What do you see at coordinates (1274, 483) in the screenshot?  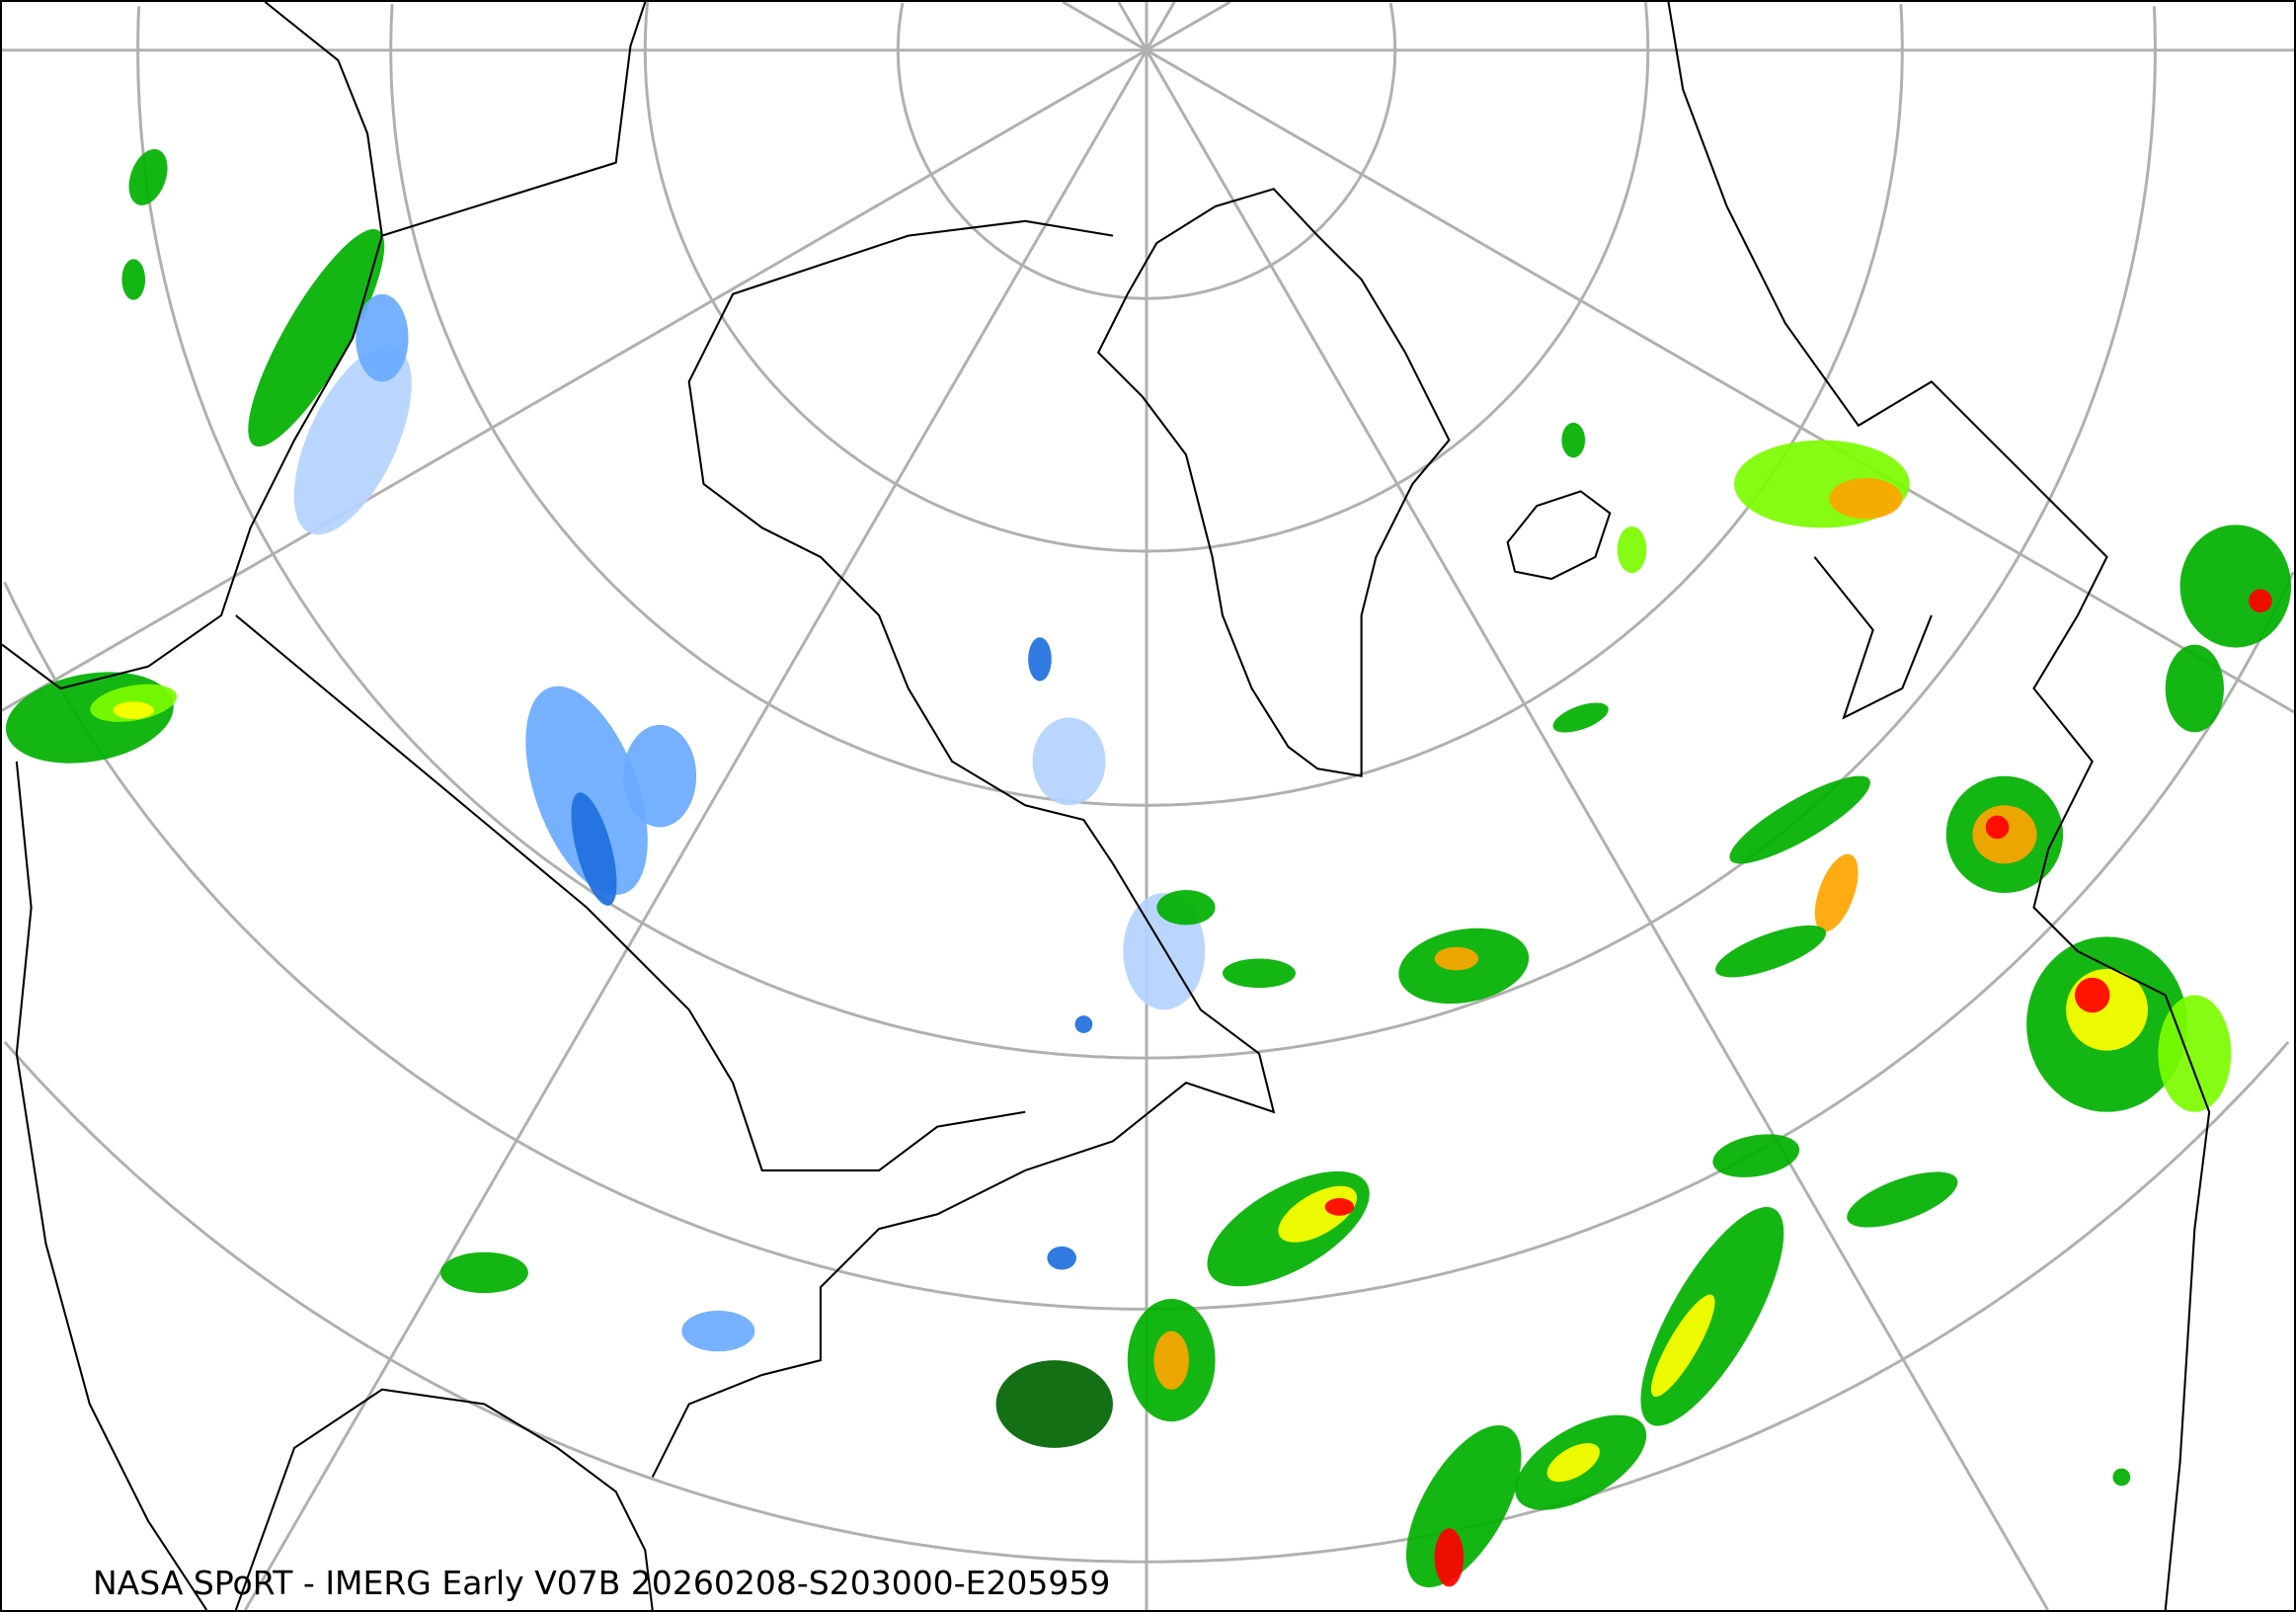 I see `greenland-outline` at bounding box center [1274, 483].